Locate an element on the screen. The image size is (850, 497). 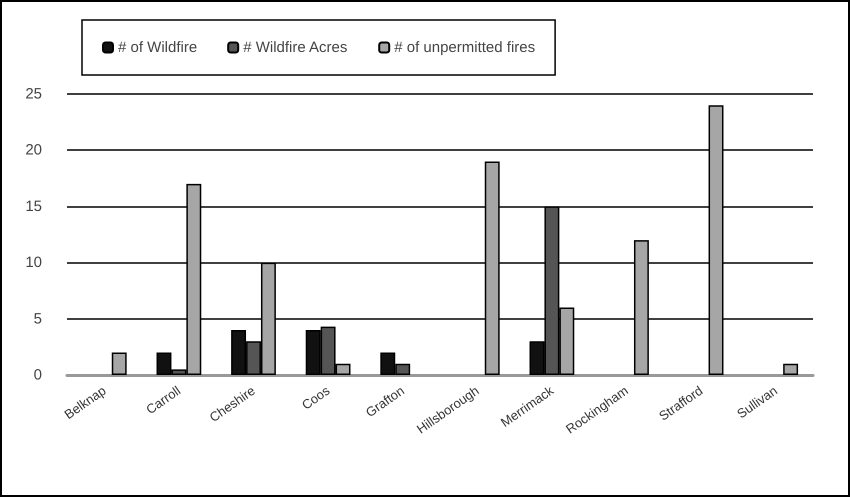
legend-label: # of Wildfire is located at coordinates (158, 47).